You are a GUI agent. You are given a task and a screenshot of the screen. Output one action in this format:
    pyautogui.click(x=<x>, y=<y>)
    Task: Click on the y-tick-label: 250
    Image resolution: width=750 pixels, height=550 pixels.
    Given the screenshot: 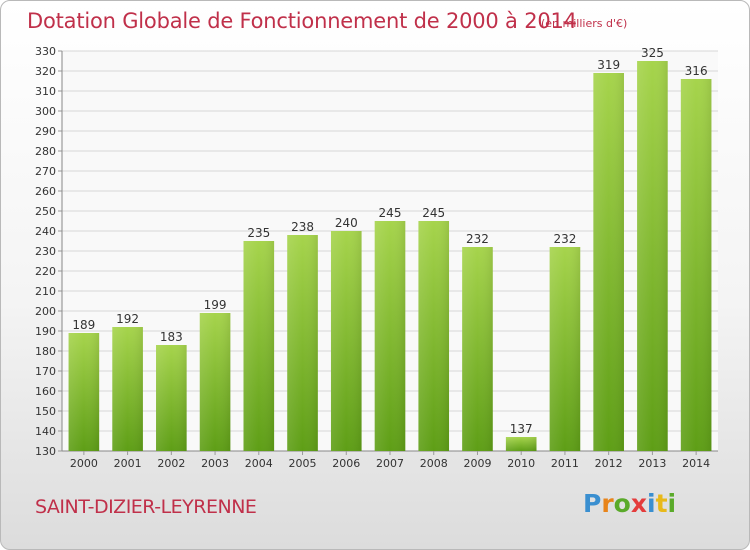 What is the action you would take?
    pyautogui.click(x=45, y=211)
    